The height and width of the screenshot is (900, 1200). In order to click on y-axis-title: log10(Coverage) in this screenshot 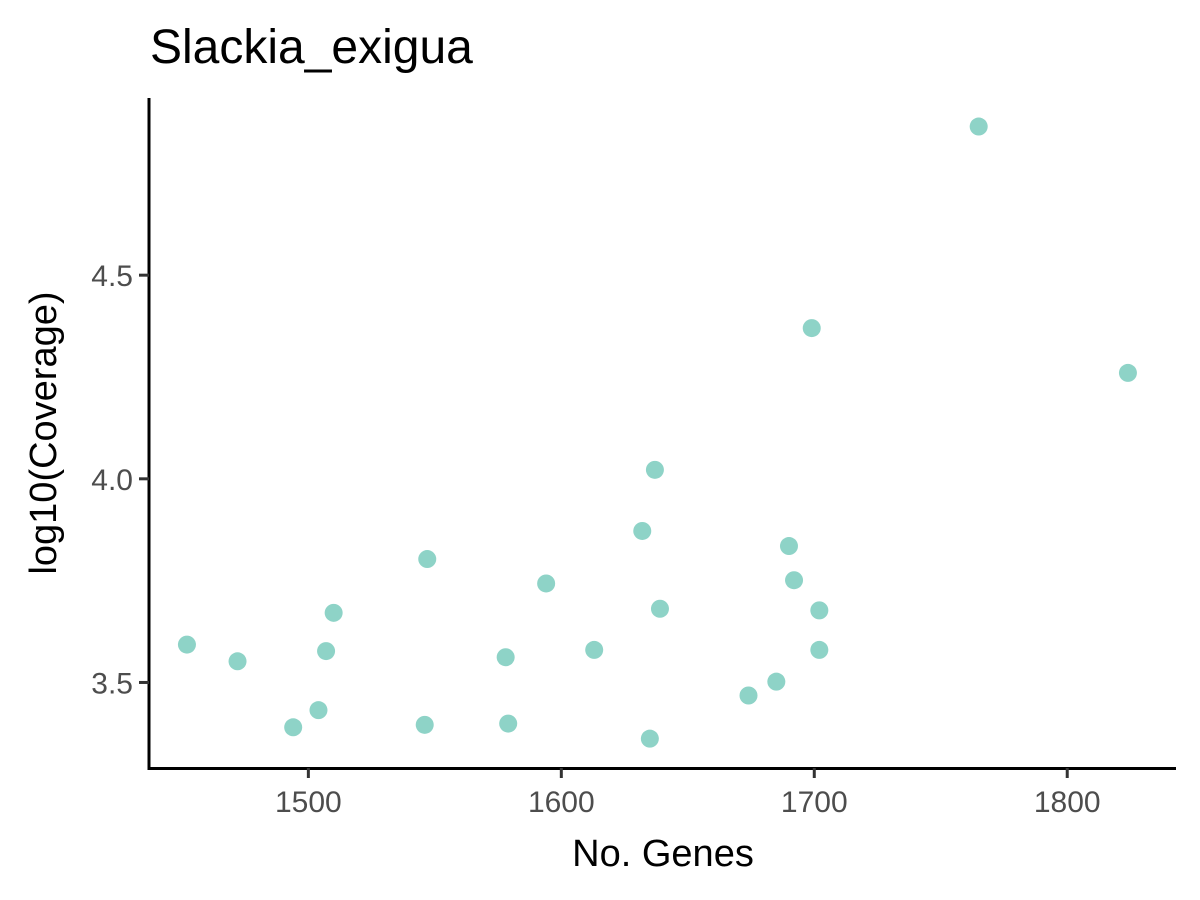, I will do `click(44, 432)`.